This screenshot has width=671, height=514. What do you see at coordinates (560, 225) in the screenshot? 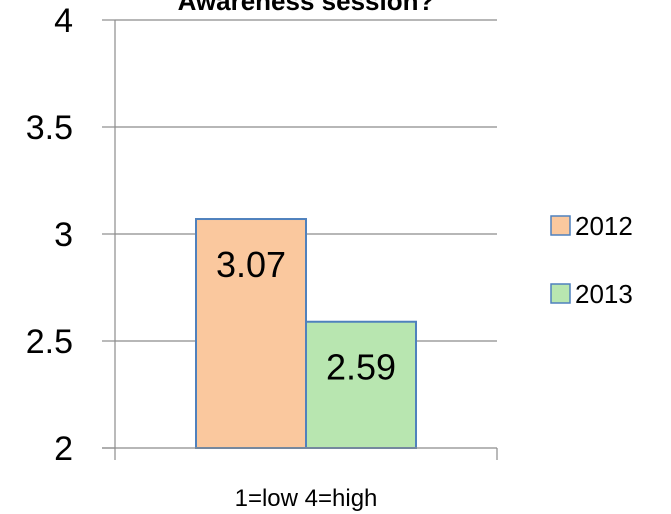
I see `legend-swatch-2012` at bounding box center [560, 225].